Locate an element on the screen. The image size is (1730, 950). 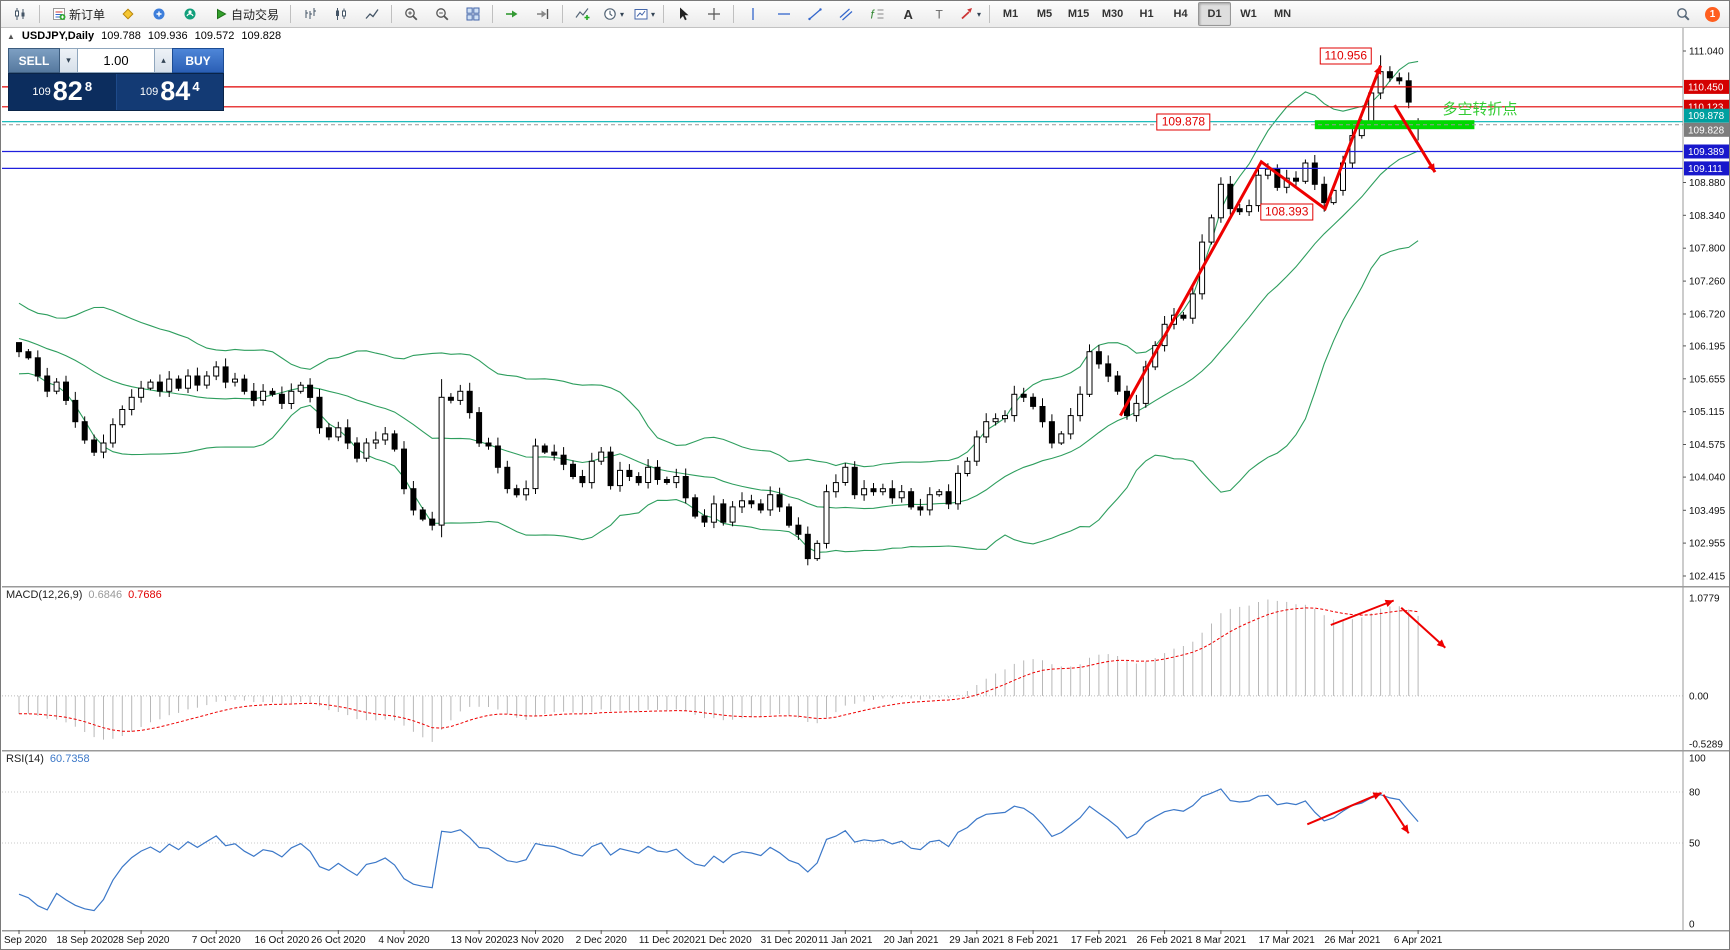
timeframe-m5-button: M5 is located at coordinates (1044, 14).